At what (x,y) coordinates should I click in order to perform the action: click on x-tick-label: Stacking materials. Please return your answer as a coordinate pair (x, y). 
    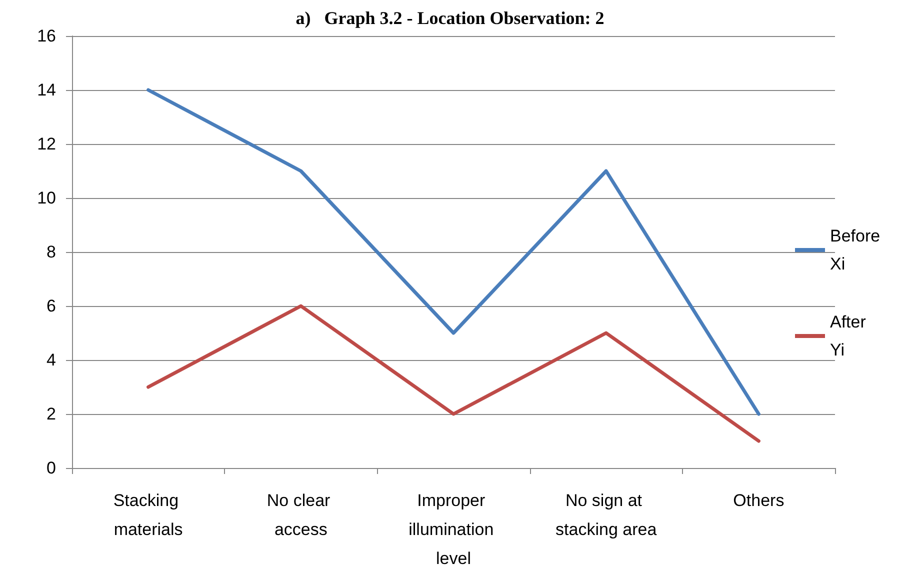
    Looking at the image, I should click on (148, 515).